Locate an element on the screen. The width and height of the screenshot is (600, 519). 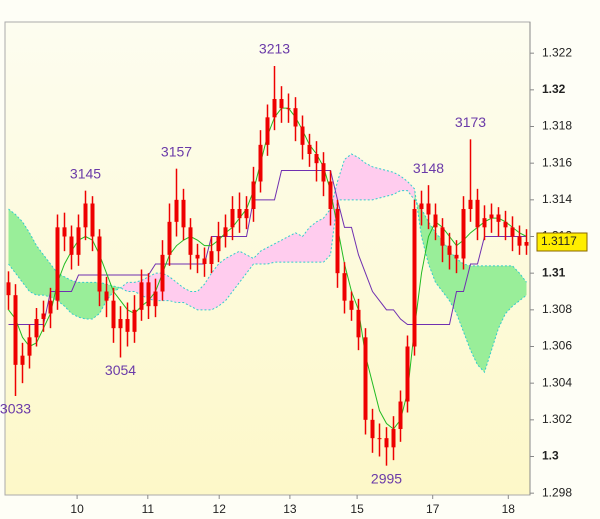
annotation: 3033 is located at coordinates (15, 409).